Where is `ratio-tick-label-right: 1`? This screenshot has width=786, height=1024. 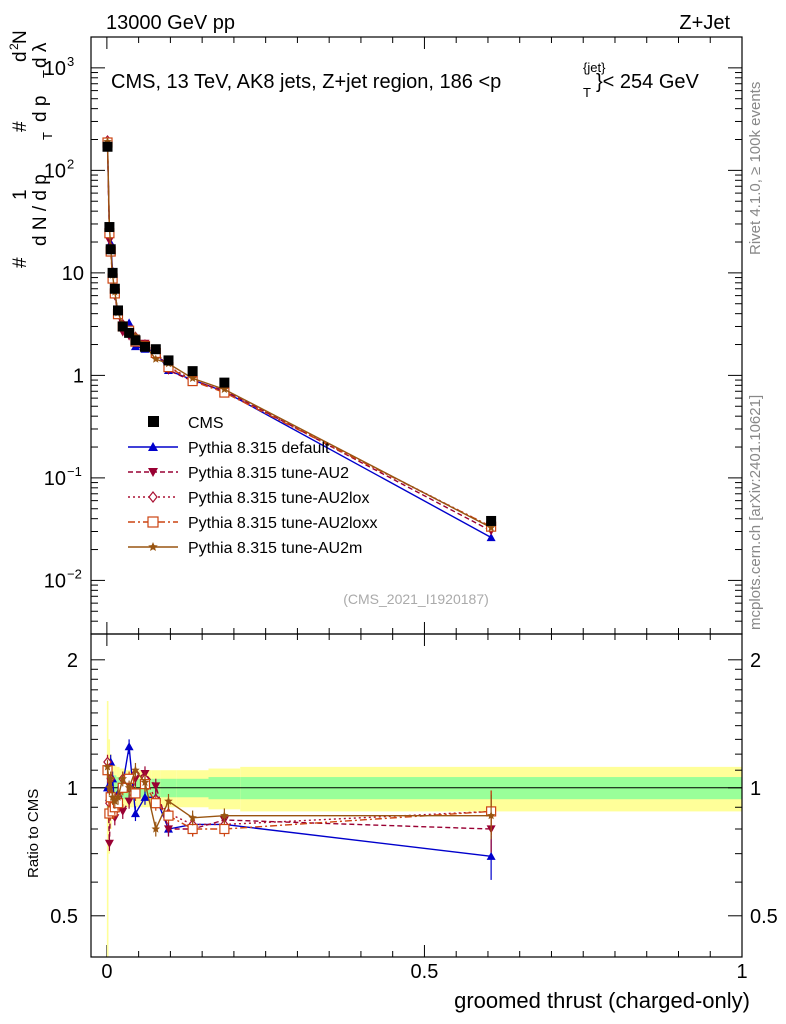
ratio-tick-label-right: 1 is located at coordinates (755, 789).